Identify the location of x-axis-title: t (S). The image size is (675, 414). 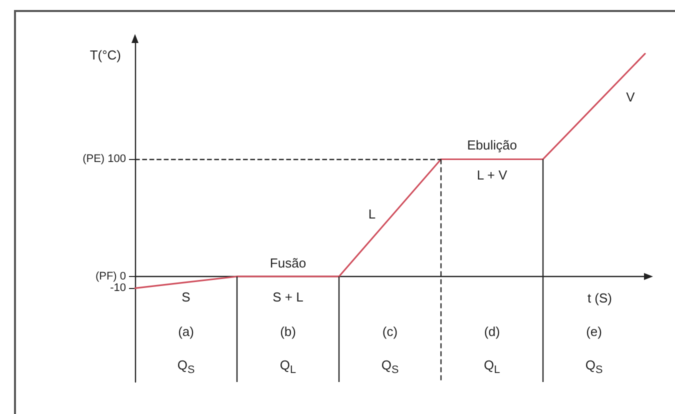
(599, 298).